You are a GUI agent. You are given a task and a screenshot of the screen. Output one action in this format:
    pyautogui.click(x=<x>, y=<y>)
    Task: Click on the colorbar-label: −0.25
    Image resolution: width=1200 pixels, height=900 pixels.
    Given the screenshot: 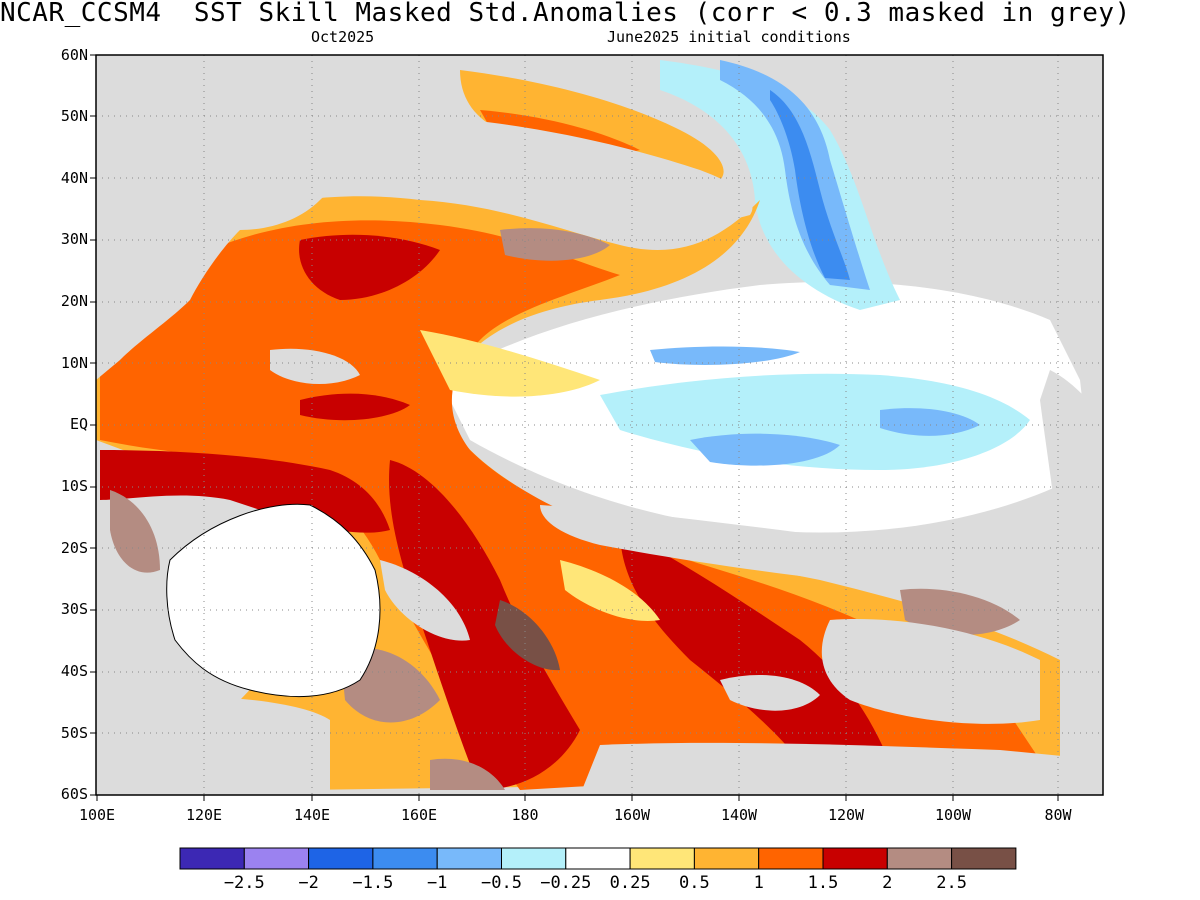 What is the action you would take?
    pyautogui.click(x=566, y=883)
    